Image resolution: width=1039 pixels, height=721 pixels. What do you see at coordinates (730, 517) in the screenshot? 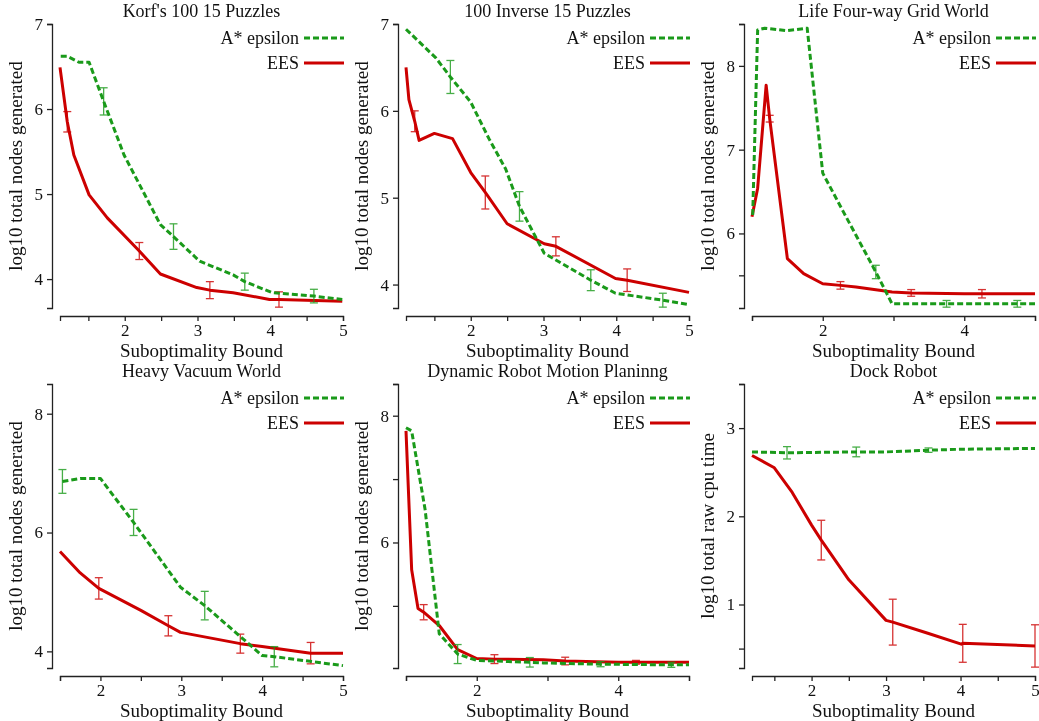
I see `y-tick-label: 2` at bounding box center [730, 517].